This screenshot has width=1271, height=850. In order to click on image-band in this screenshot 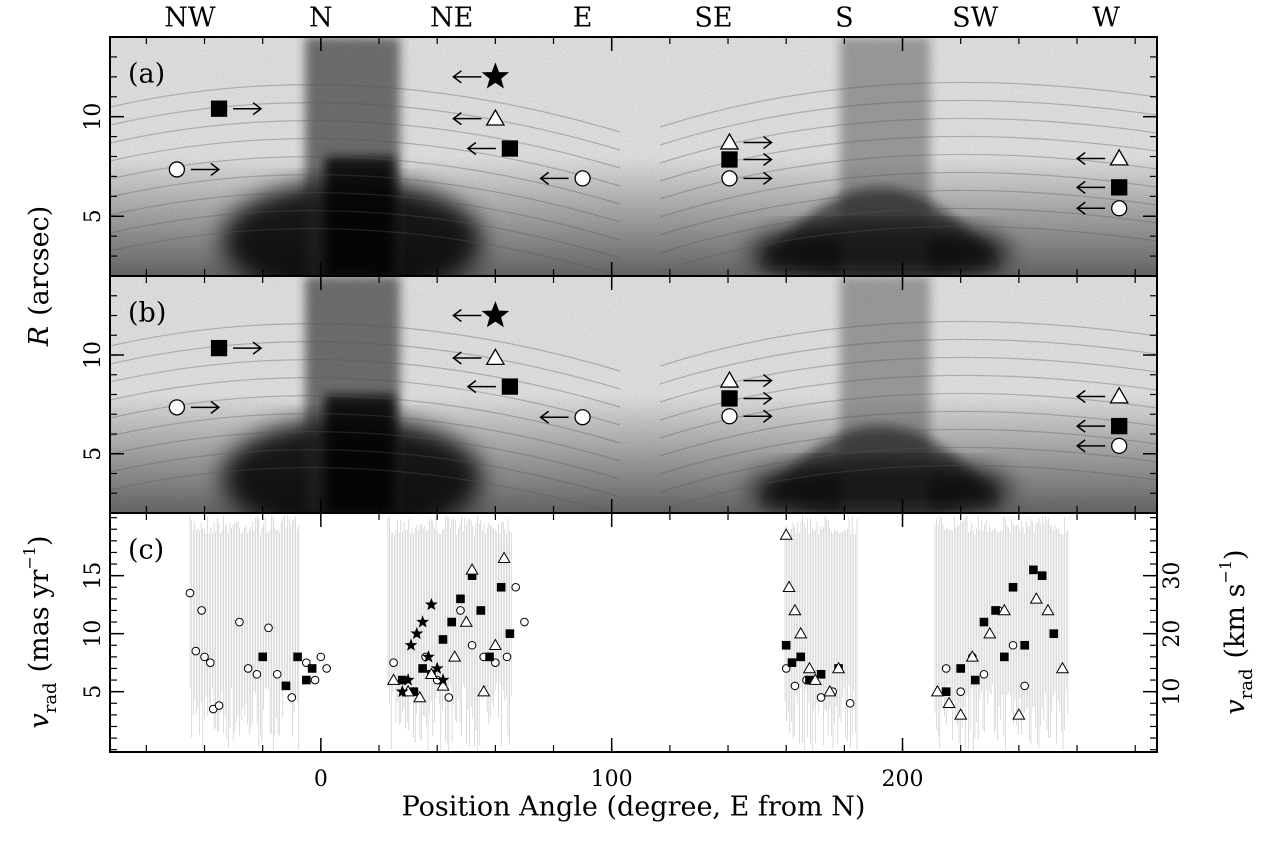, I will do `click(360, 453)`.